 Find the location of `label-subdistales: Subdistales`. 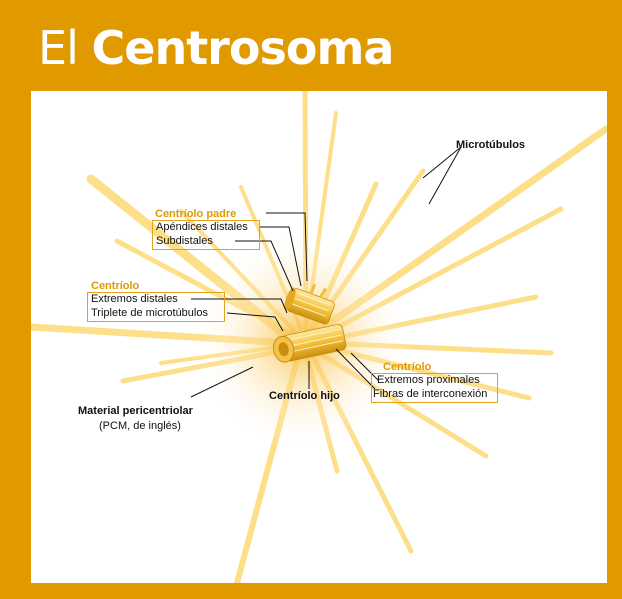

label-subdistales: Subdistales is located at coordinates (184, 241).